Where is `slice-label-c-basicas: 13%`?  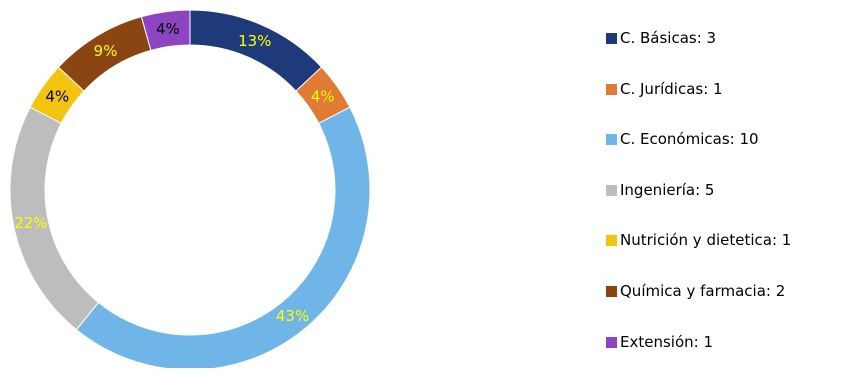 slice-label-c-basicas: 13% is located at coordinates (254, 41).